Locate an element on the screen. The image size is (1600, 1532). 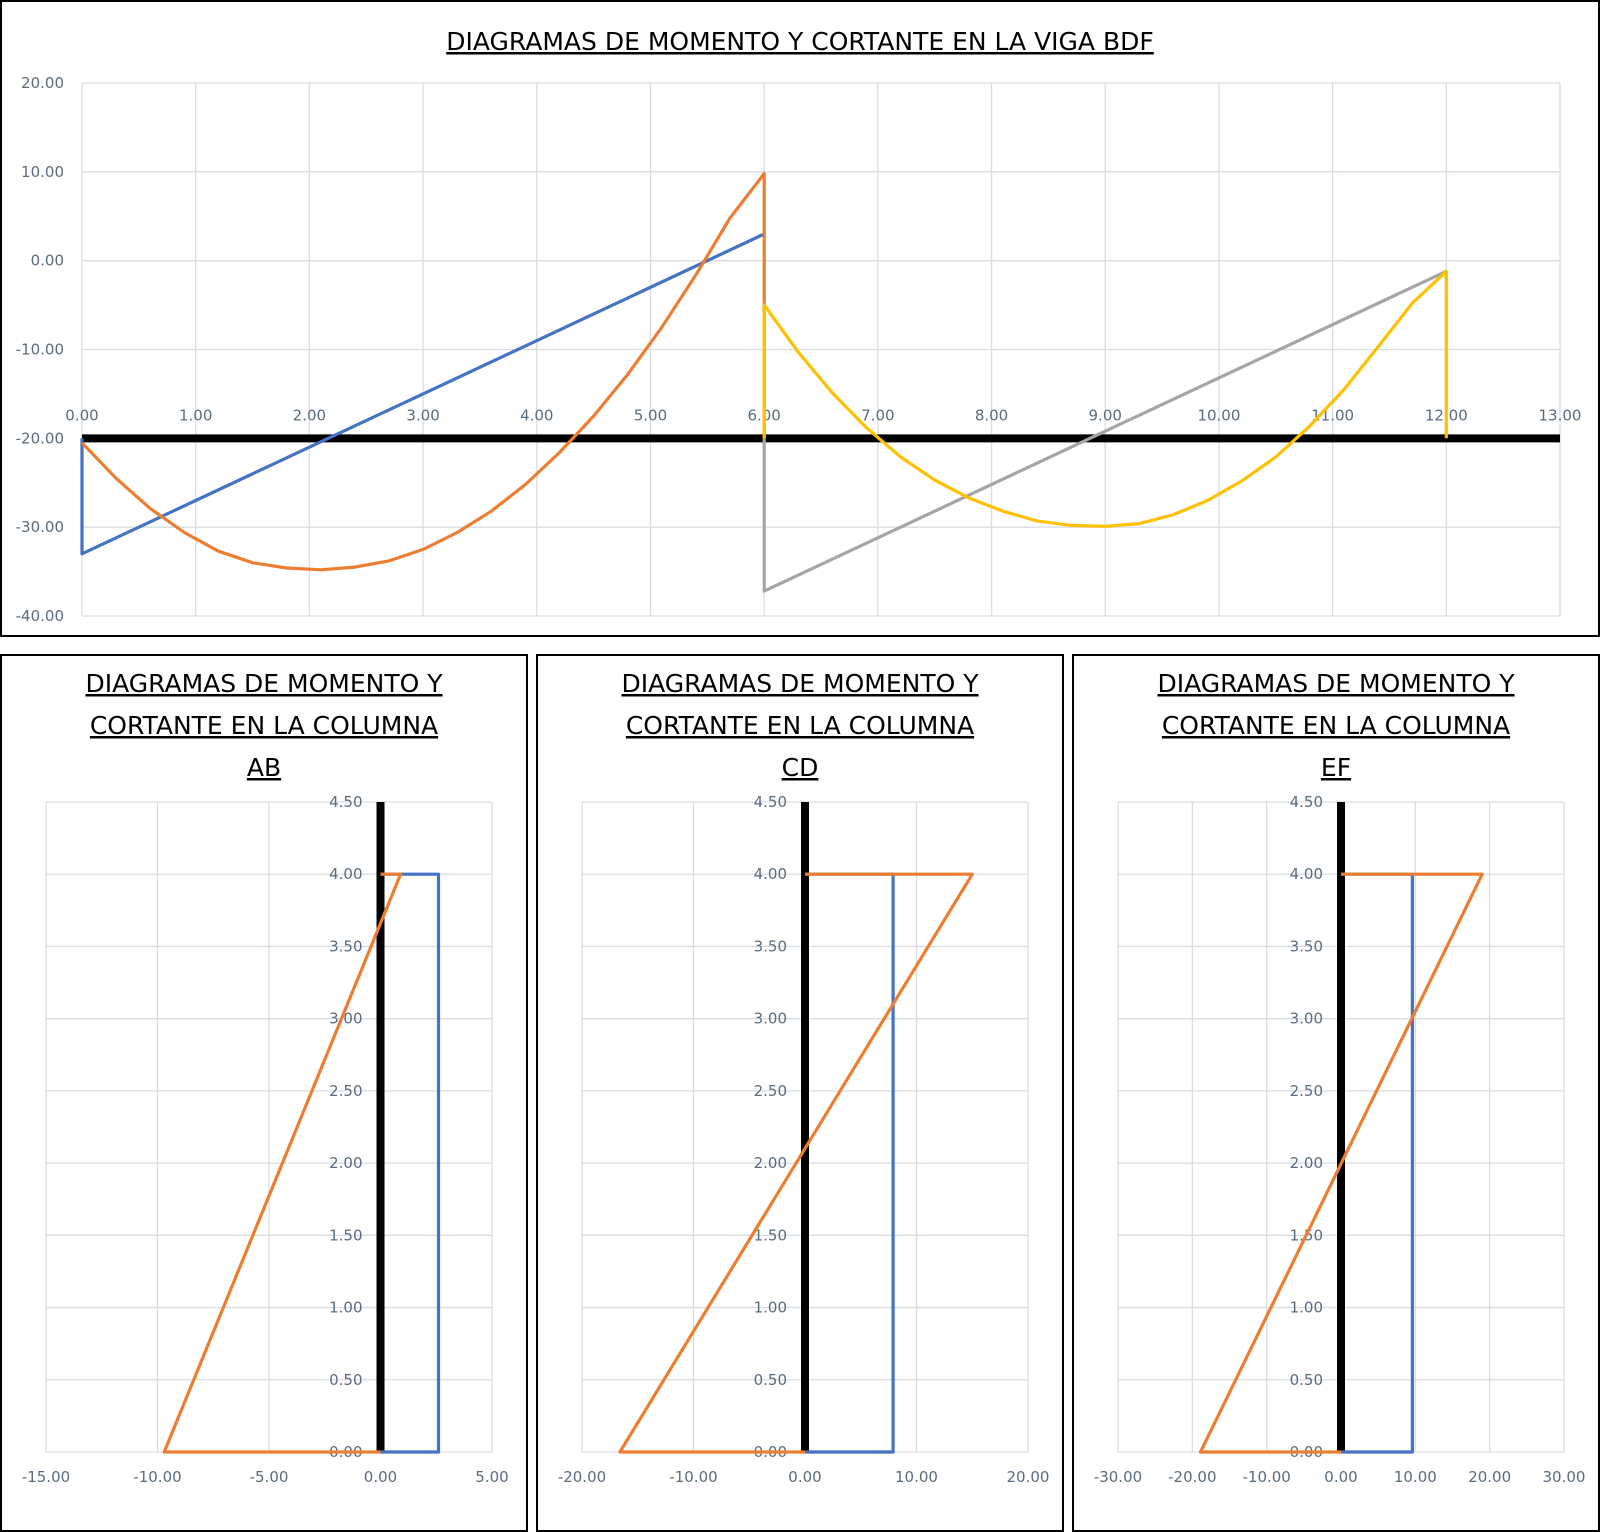
series-line-col-shear is located at coordinates (410, 1163).